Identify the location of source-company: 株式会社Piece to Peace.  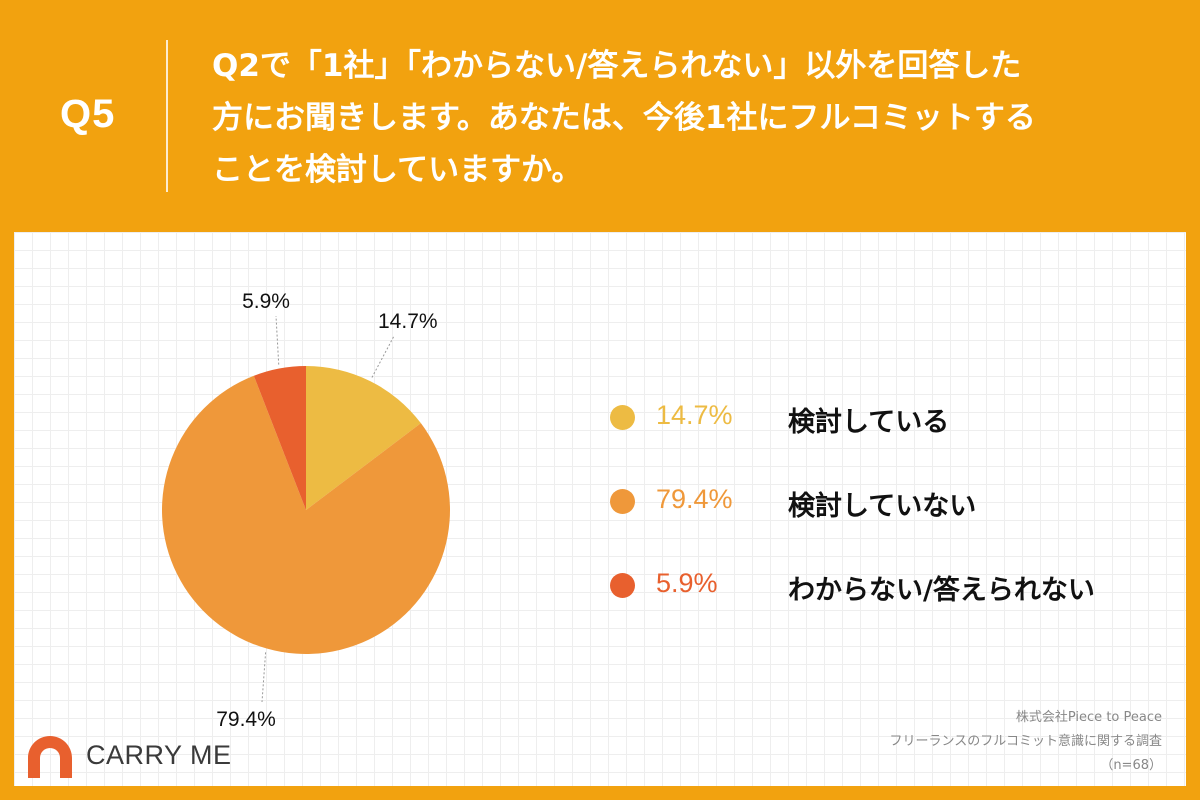
(1088, 717).